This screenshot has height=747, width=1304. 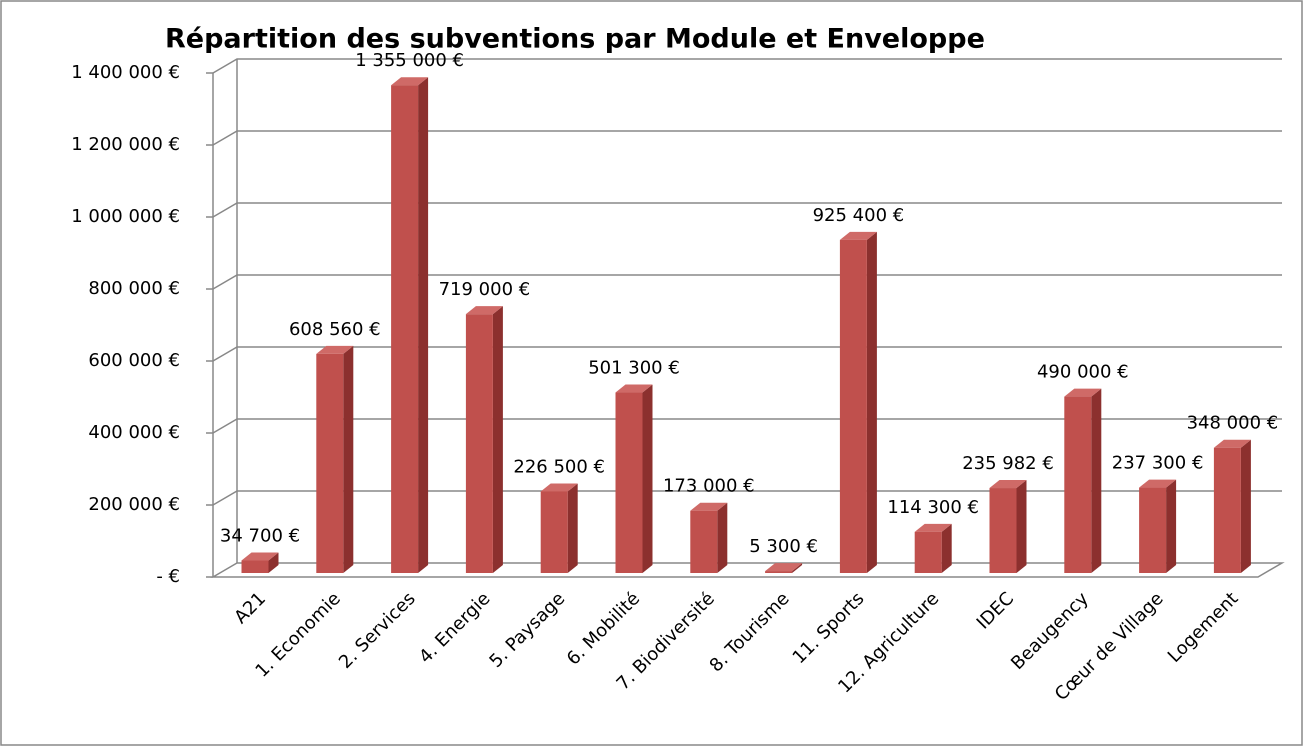 What do you see at coordinates (1233, 423) in the screenshot?
I see `value-label: 348 000 €` at bounding box center [1233, 423].